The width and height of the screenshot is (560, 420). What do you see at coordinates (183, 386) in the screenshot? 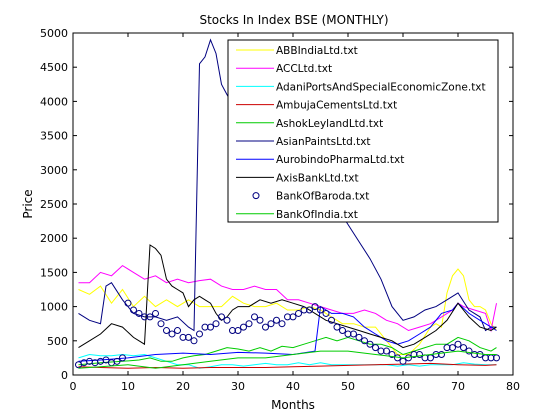
I see `x-tick-label: 20` at bounding box center [183, 386].